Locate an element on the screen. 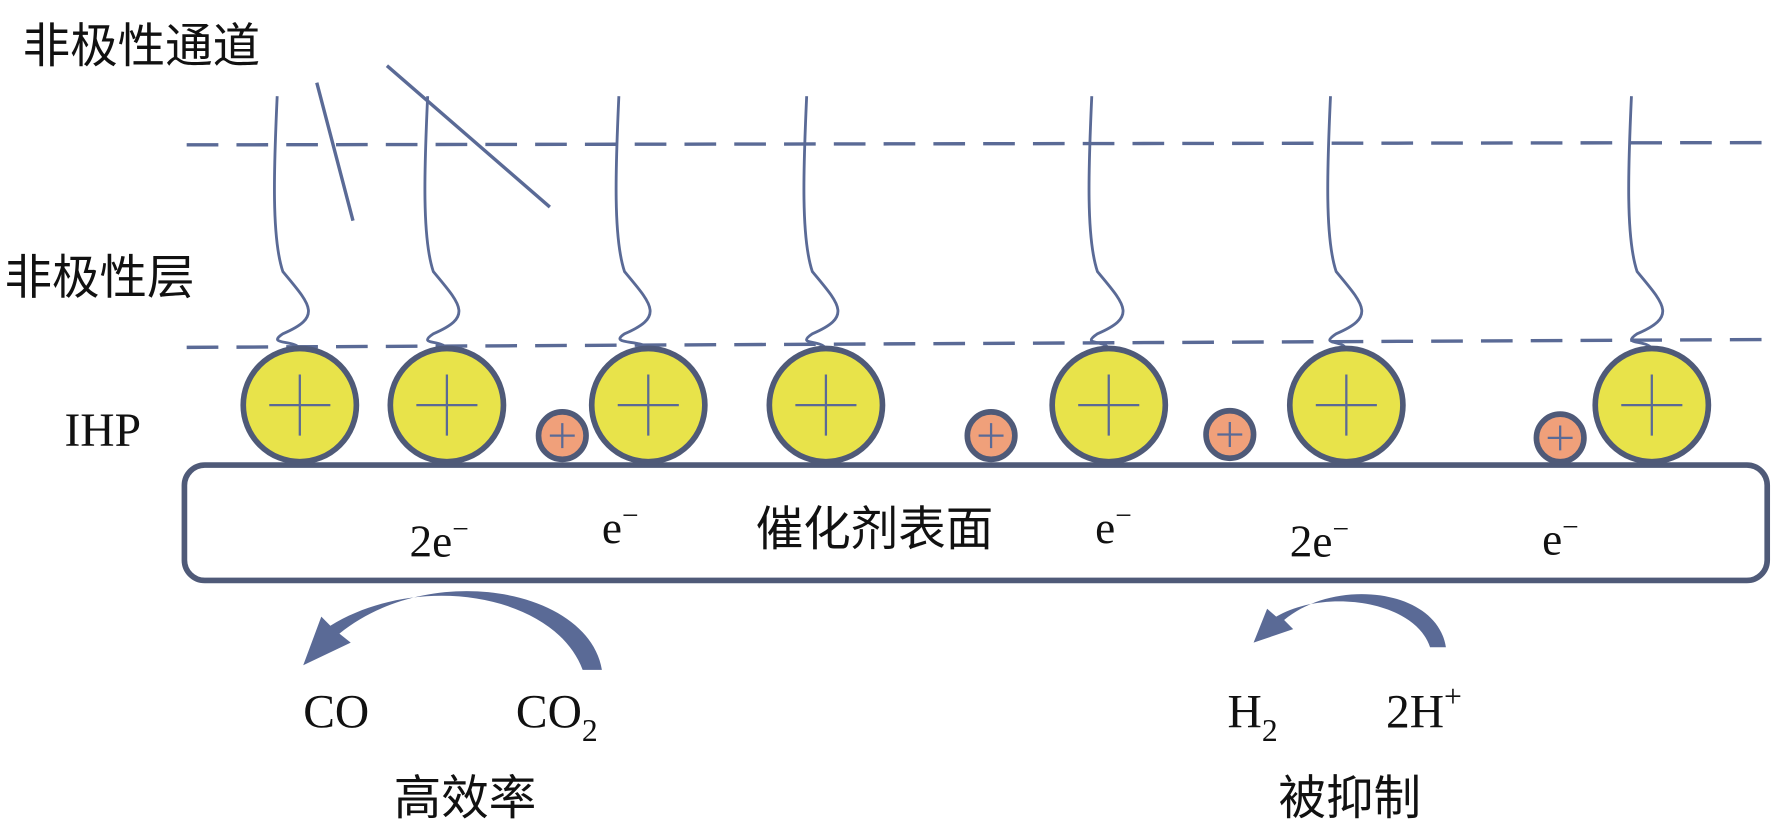 The width and height of the screenshot is (1774, 826). label-suppressed: 被抑制 is located at coordinates (1349, 799).